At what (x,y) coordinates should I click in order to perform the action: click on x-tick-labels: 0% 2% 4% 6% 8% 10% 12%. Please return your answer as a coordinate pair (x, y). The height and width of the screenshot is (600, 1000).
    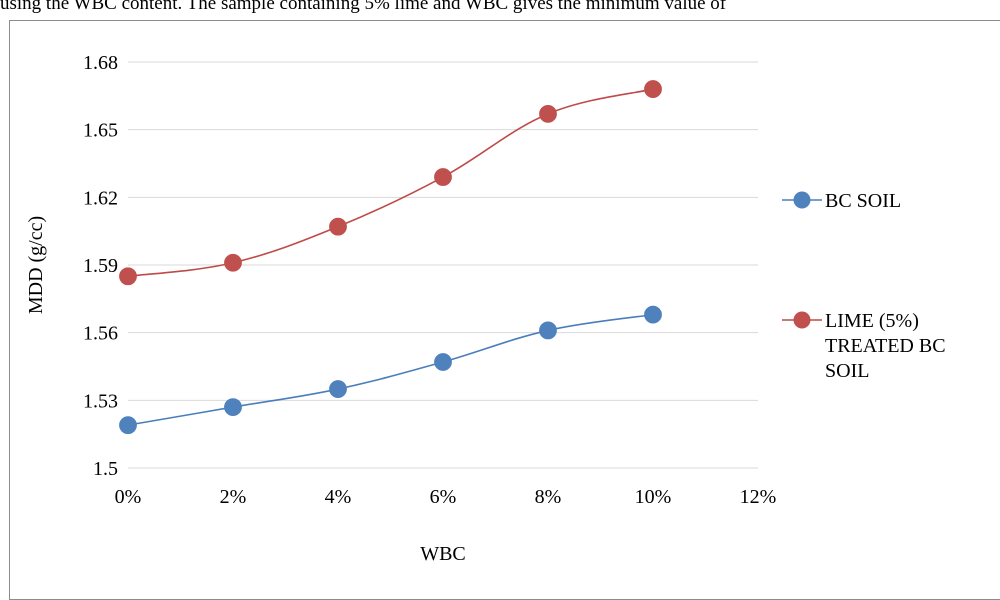
    Looking at the image, I should click on (446, 497).